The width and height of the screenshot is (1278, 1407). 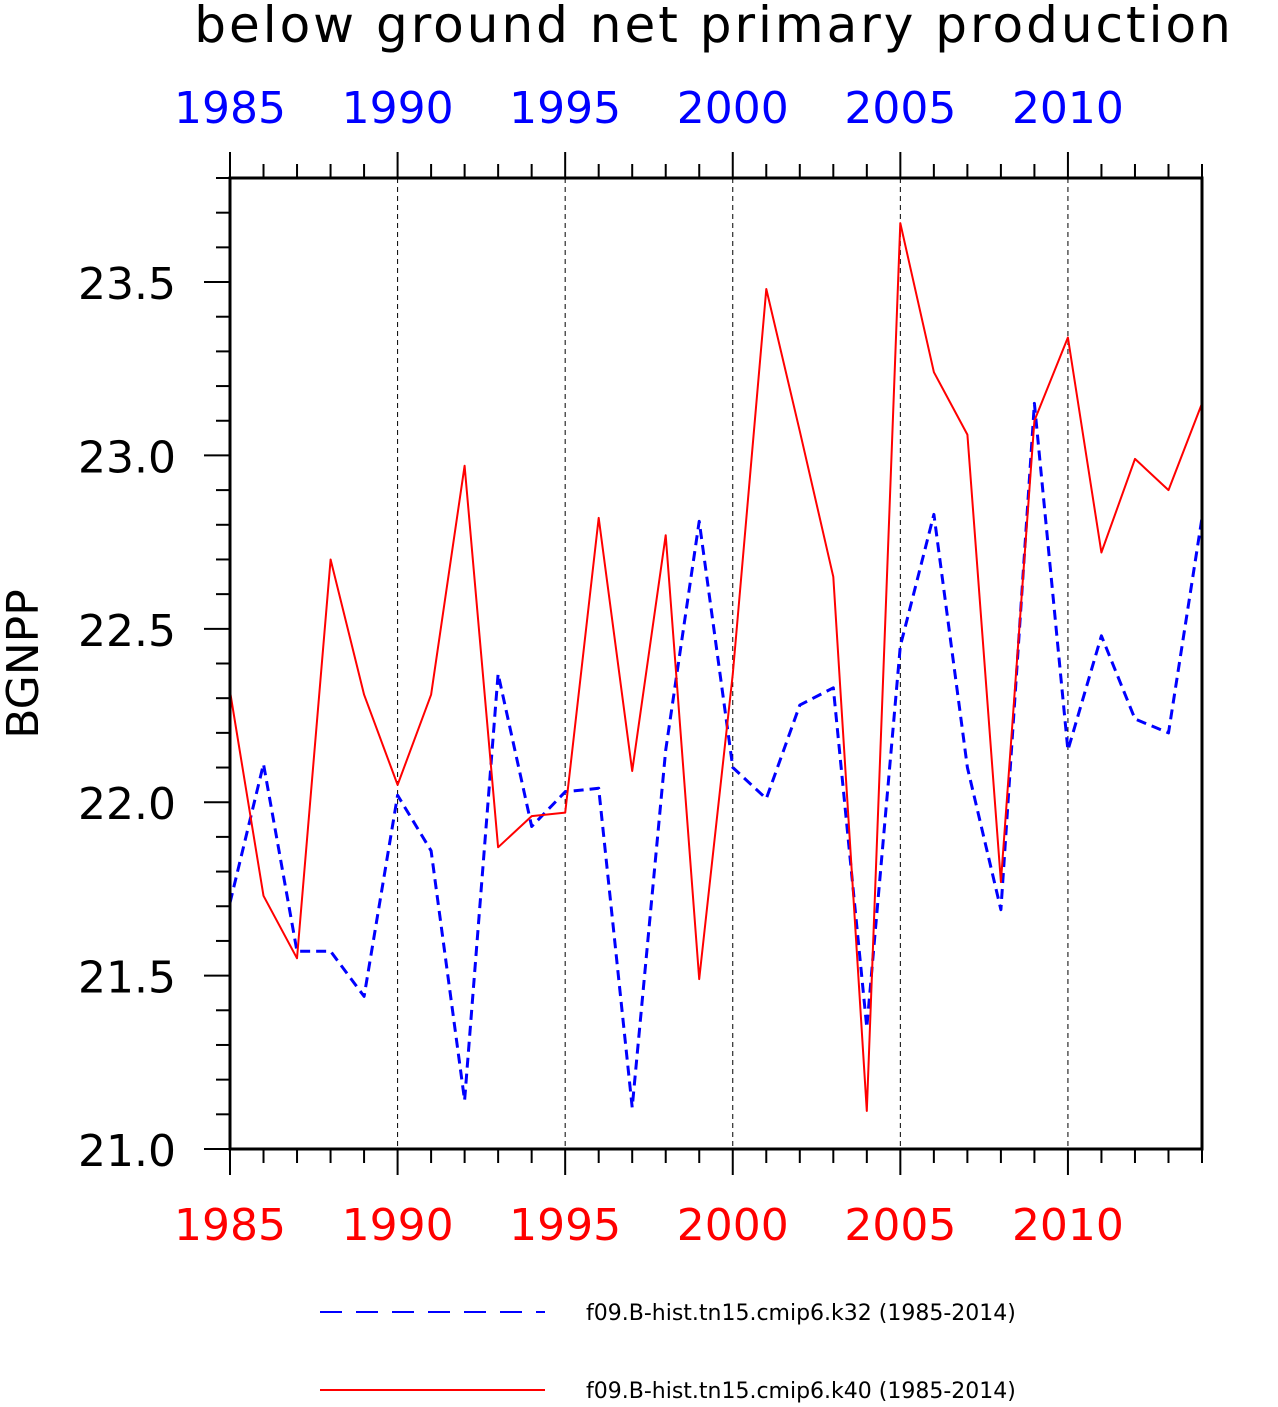 What do you see at coordinates (127, 804) in the screenshot?
I see `y-tick-label: 22.0` at bounding box center [127, 804].